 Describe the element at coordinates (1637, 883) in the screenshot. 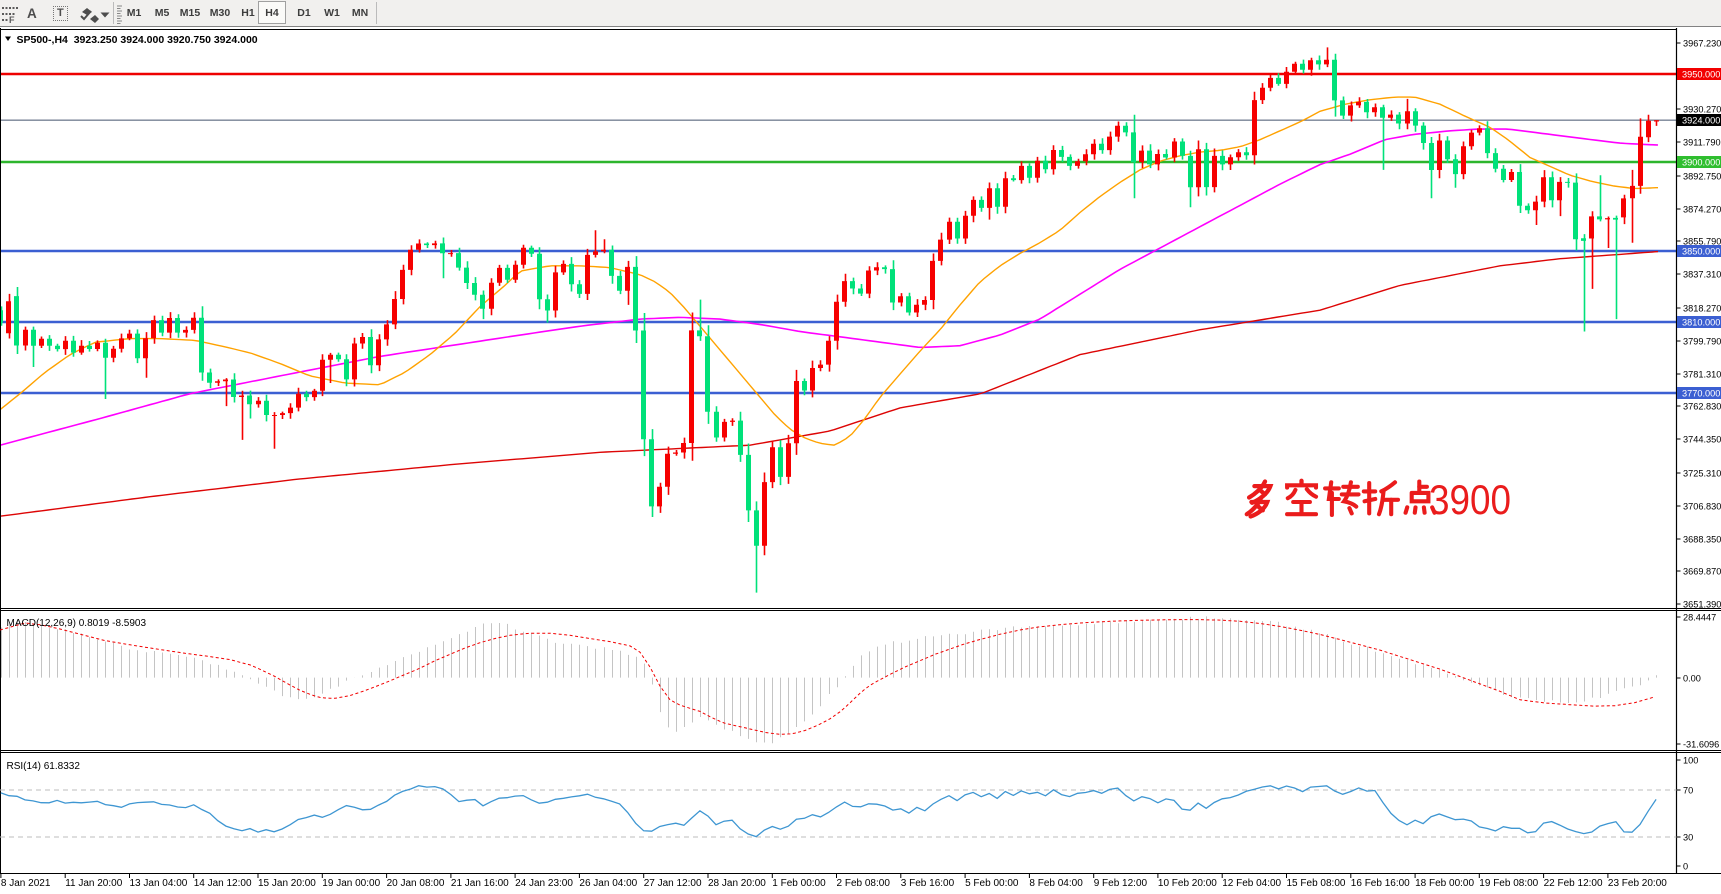

I see `svg-text: 23 Feb 20:00` at that location.